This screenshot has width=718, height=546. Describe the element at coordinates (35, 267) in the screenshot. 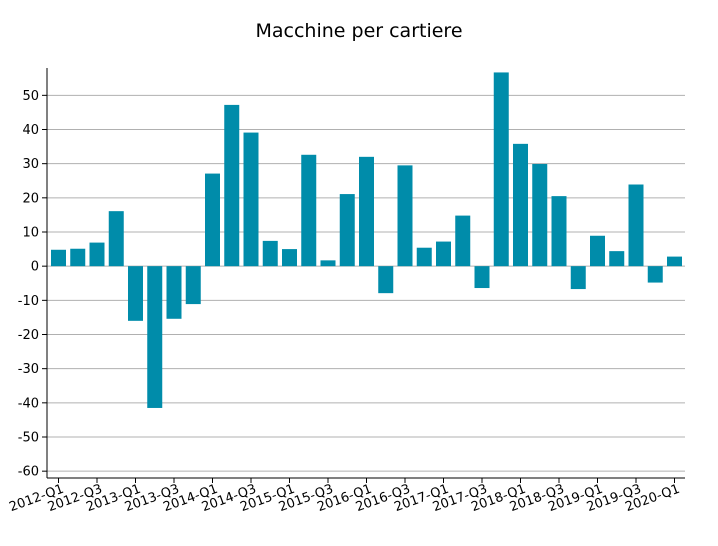

I see `y-tick-label: 0` at that location.